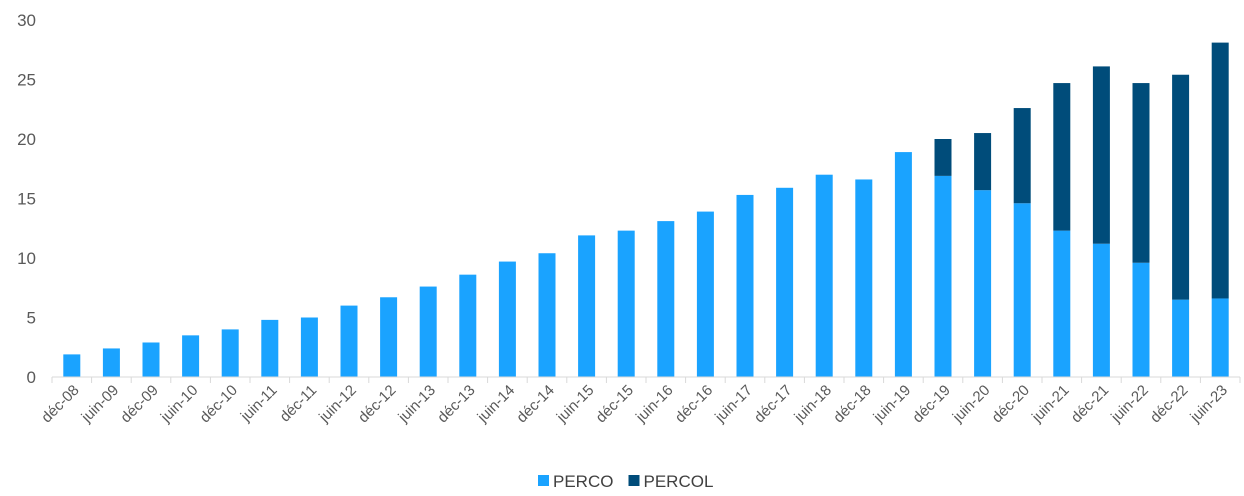 This screenshot has width=1244, height=496. I want to click on y-tick-label: 0, so click(31, 377).